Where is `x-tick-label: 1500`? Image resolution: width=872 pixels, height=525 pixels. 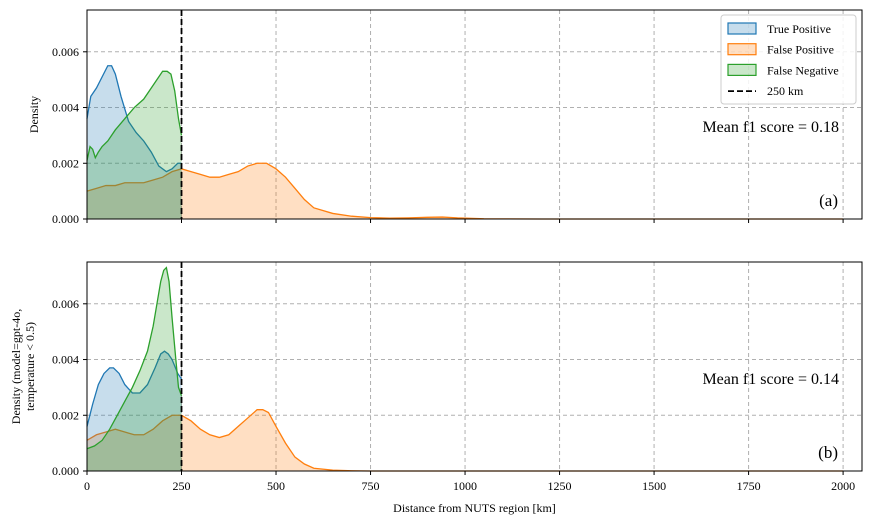 x-tick-label: 1500 is located at coordinates (654, 486).